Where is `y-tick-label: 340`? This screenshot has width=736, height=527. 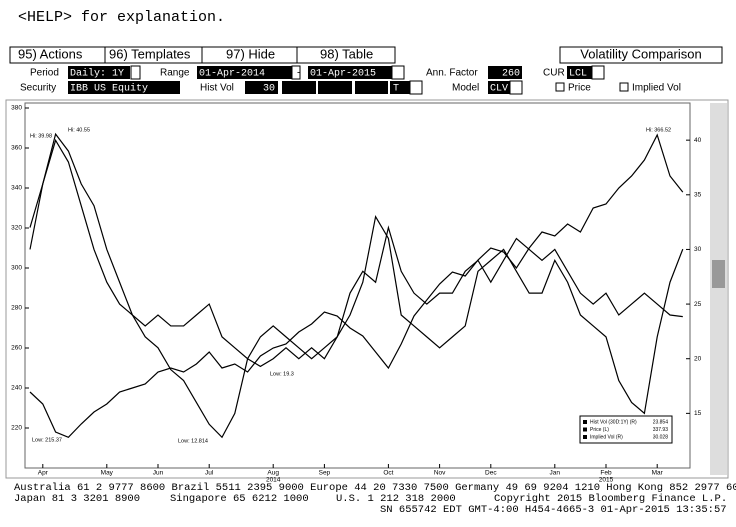
y-tick-label: 340 is located at coordinates (16, 188).